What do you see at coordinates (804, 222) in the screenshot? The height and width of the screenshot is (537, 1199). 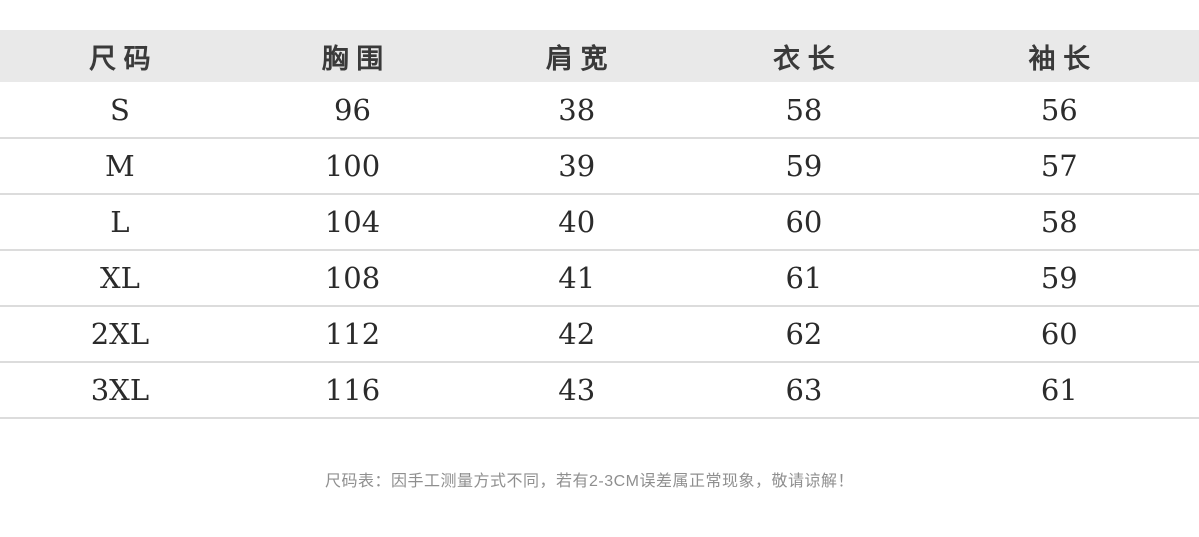 I see `length-value: 60` at bounding box center [804, 222].